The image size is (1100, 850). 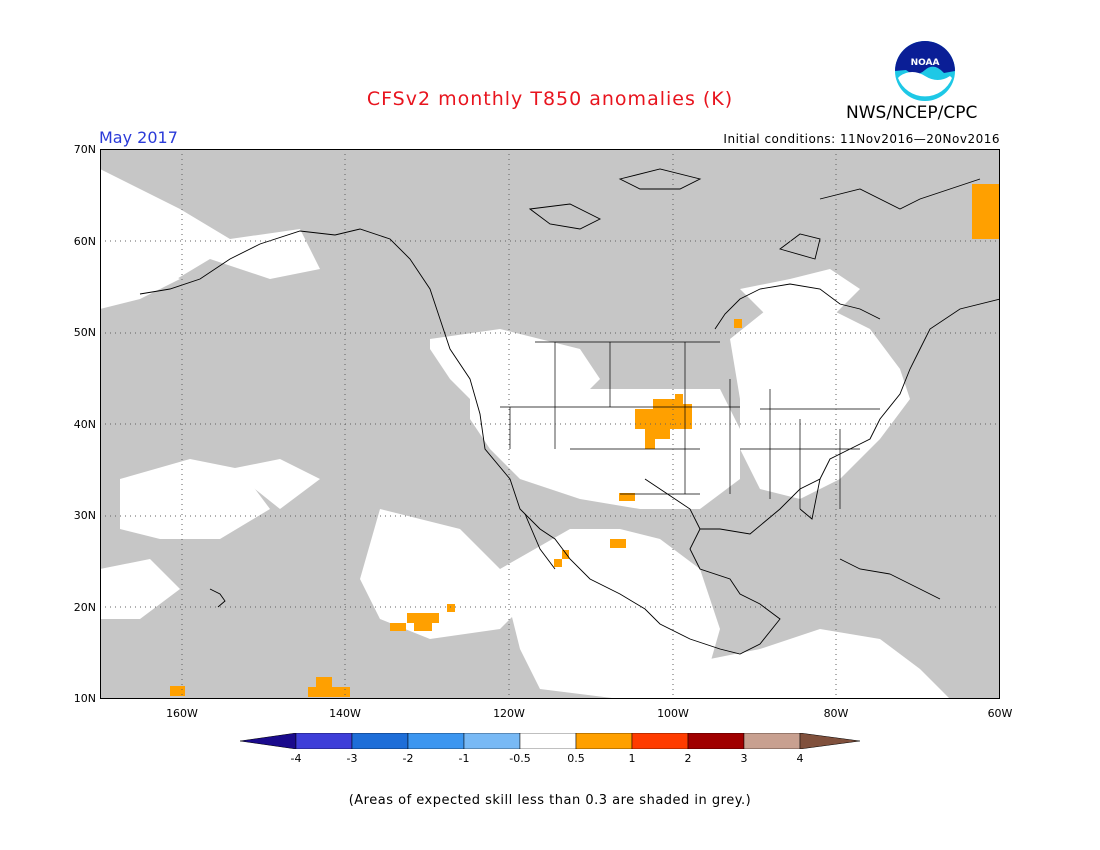 What do you see at coordinates (925, 71) in the screenshot?
I see `noaa-logo: NOAA` at bounding box center [925, 71].